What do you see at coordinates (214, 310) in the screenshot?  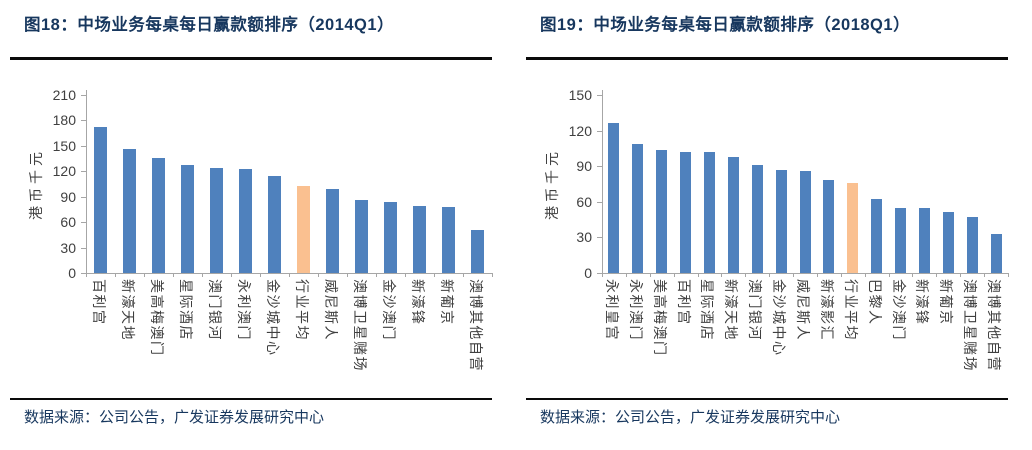 I see `x-axis-label: 澳门银河` at bounding box center [214, 310].